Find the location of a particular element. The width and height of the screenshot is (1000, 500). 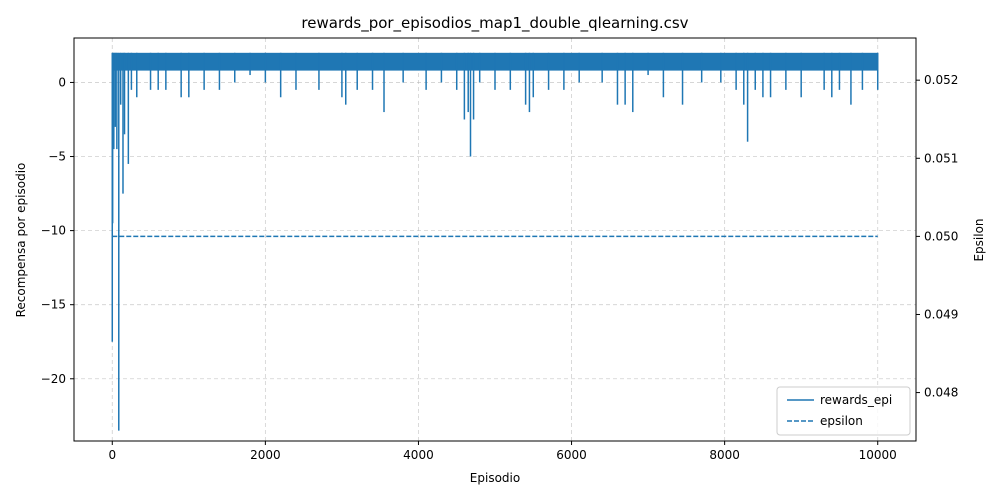

x-tick-label: 10000 is located at coordinates (878, 455).